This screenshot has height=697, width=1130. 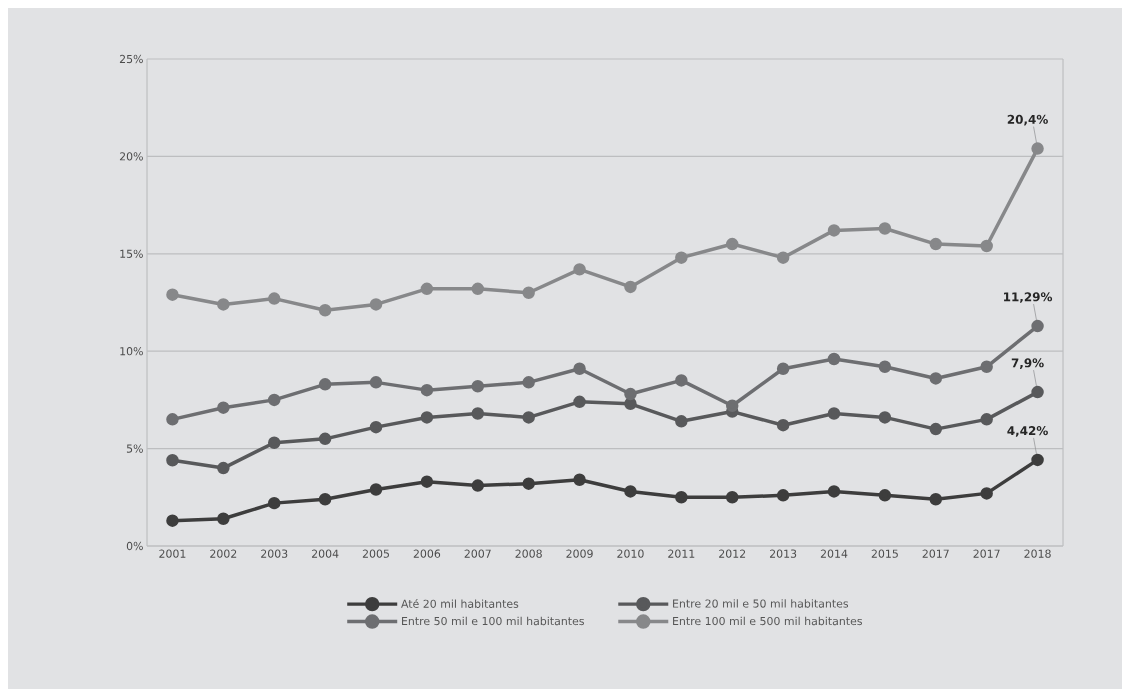 What do you see at coordinates (783, 553) in the screenshot?
I see `x-tick-label: 2013` at bounding box center [783, 553].